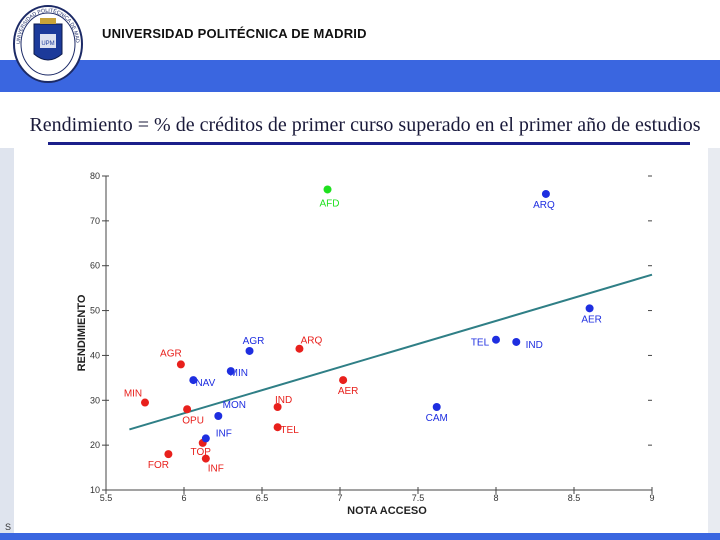  Describe the element at coordinates (82, 332) in the screenshot. I see `y-axis-label: RENDIMIENTO` at that location.